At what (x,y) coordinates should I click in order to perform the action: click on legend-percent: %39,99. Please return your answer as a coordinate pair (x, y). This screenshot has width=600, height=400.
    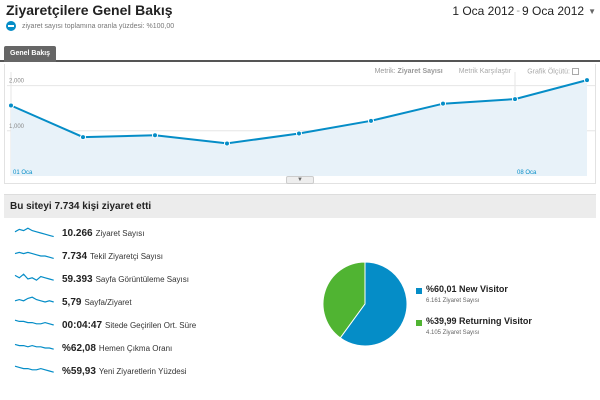
    Looking at the image, I should click on (441, 321).